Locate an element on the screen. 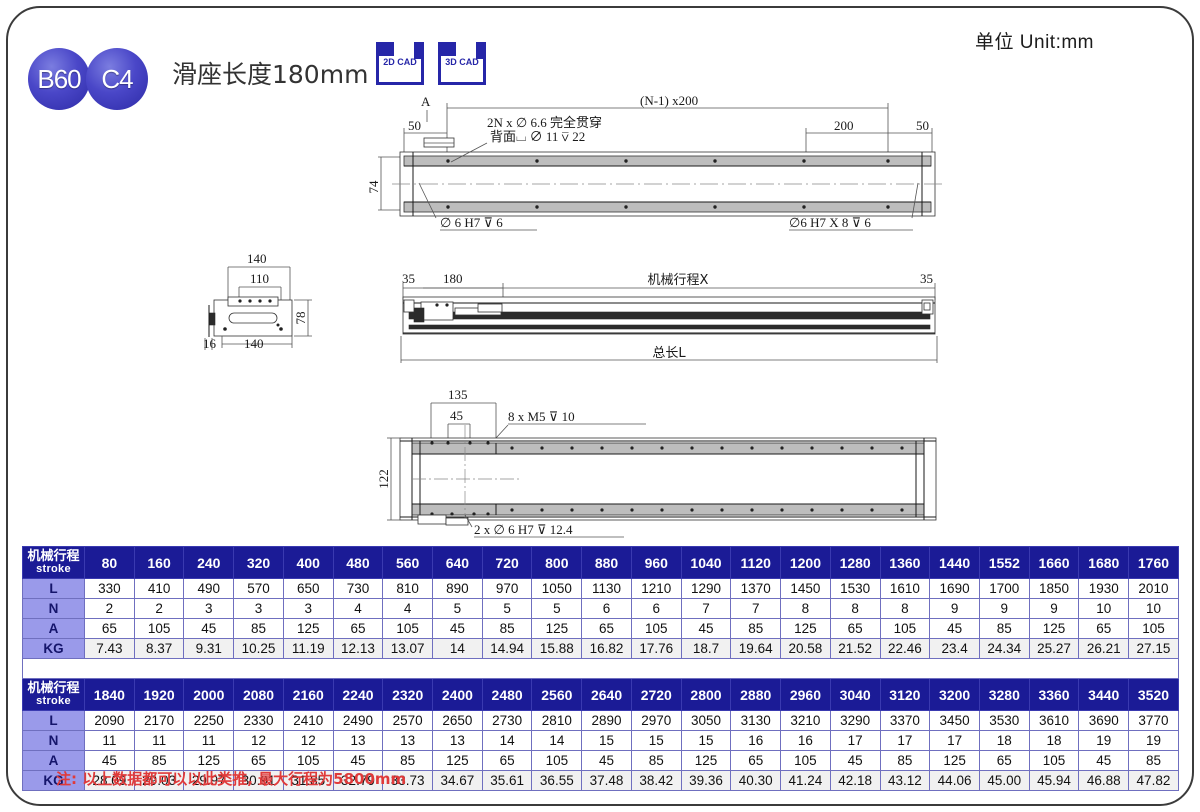 This screenshot has height=812, width=1200. table-cell: 570 is located at coordinates (258, 588).